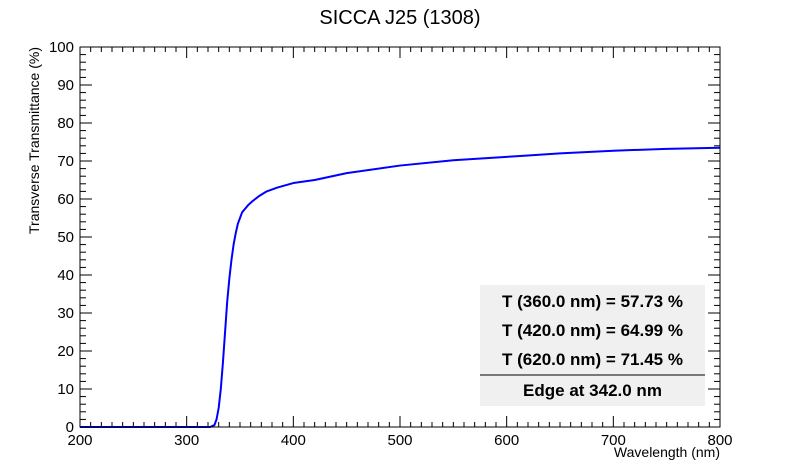 This screenshot has width=800, height=474. Describe the element at coordinates (65, 199) in the screenshot. I see `y-tick-label: 60` at that location.